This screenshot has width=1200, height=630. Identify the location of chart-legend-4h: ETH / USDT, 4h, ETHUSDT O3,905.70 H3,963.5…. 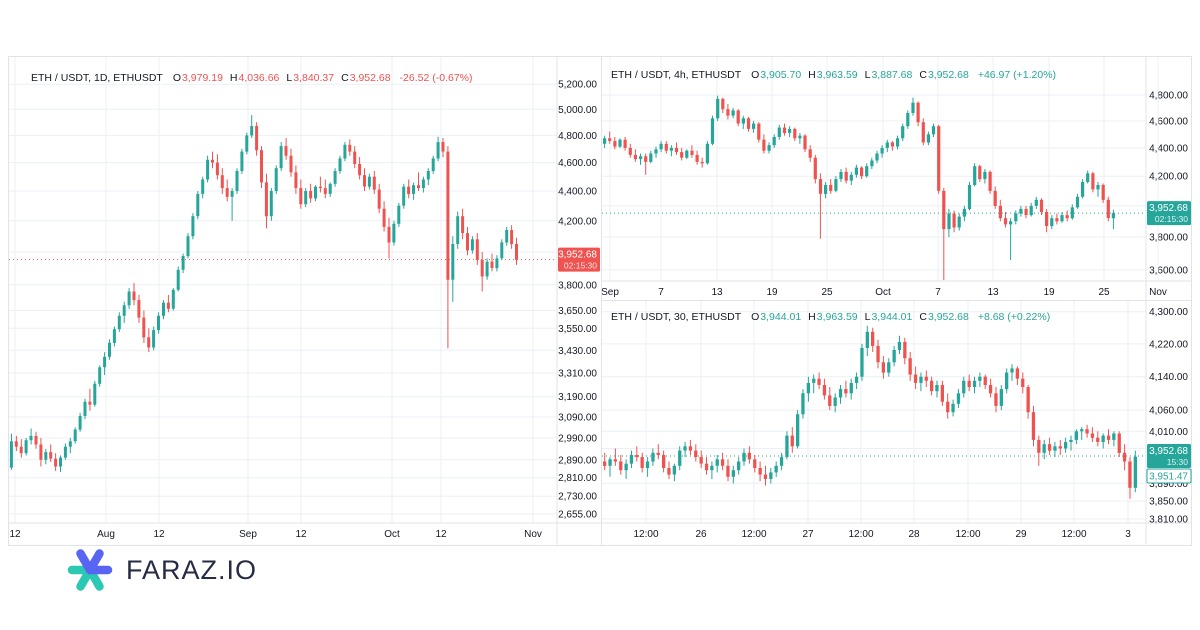
(833, 75).